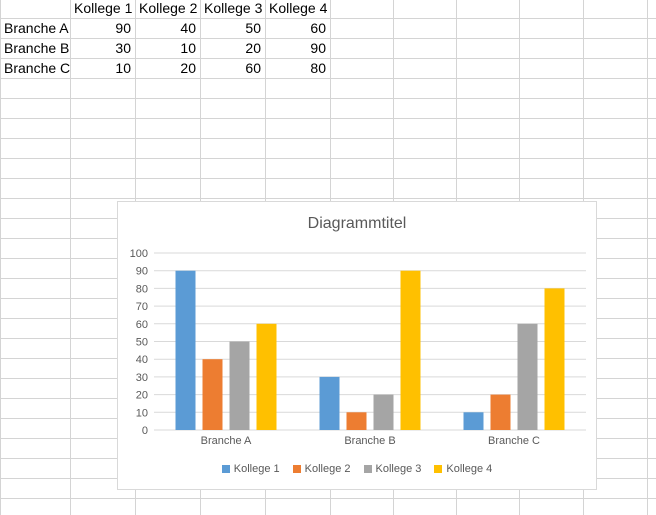  What do you see at coordinates (329, 403) in the screenshot?
I see `bar-kollege-1-branche-b` at bounding box center [329, 403].